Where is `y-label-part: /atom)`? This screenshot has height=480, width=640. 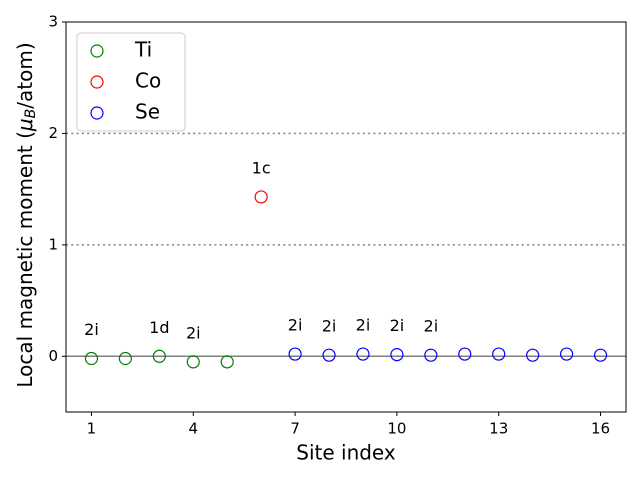
y-label-part: /atom) is located at coordinates (25, 75).